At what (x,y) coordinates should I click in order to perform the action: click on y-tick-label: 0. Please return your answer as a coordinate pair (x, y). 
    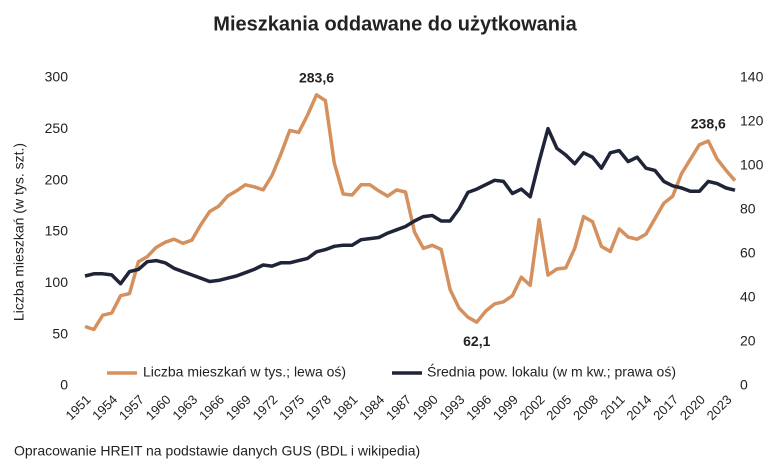
    Looking at the image, I should click on (64, 385).